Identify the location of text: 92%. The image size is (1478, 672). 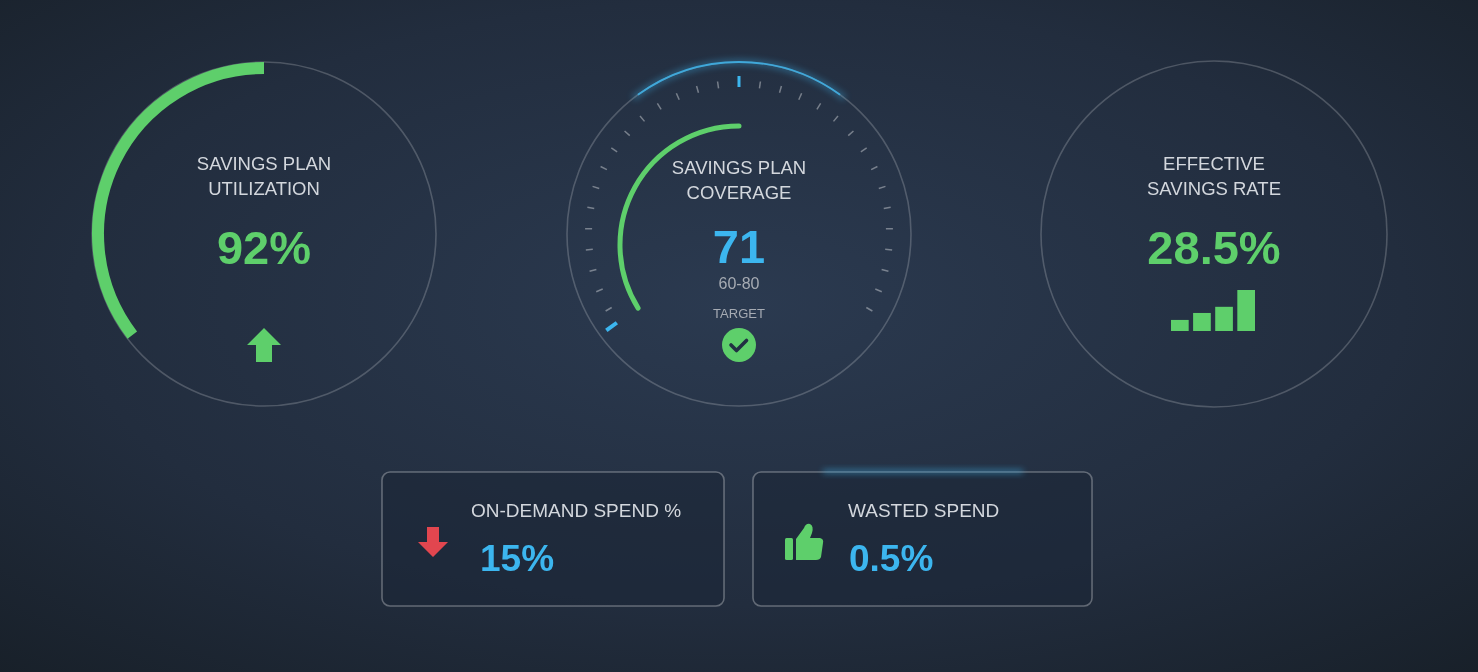
(264, 247).